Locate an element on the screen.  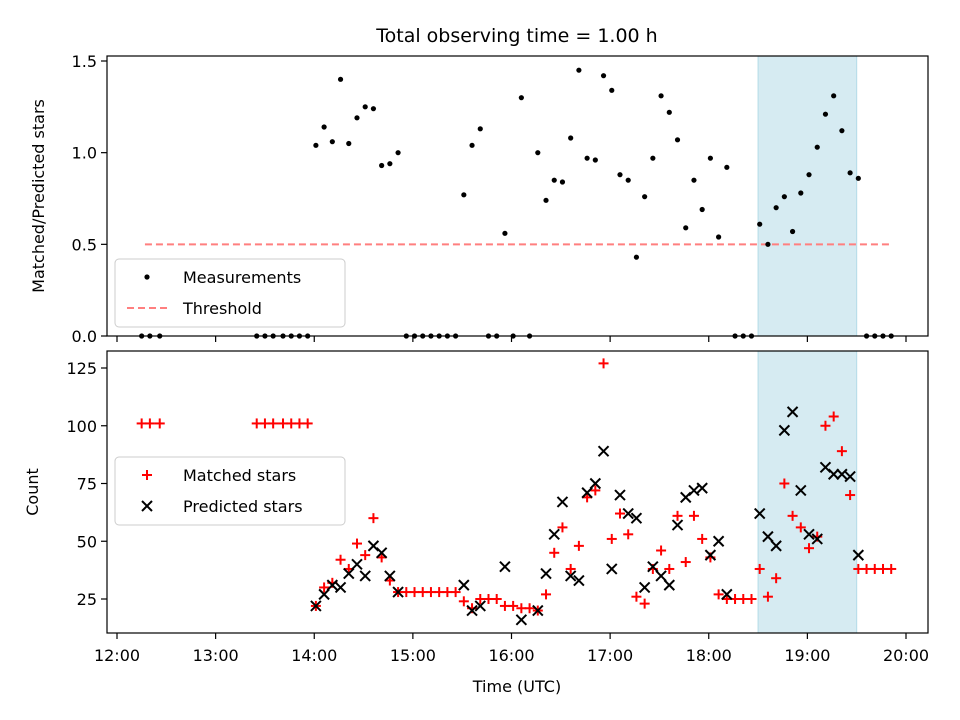
x-tick-label: 14:00 is located at coordinates (314, 655).